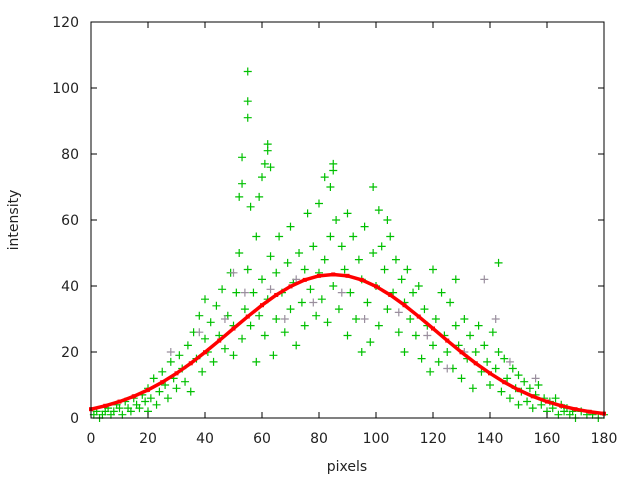 The height and width of the screenshot is (484, 640). What do you see at coordinates (14, 220) in the screenshot?
I see `y-axis-label: intensity` at bounding box center [14, 220].